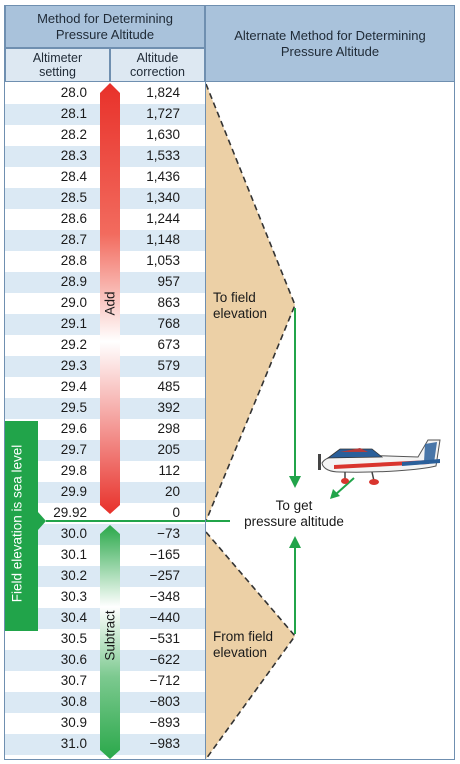 This screenshot has height=764, width=460. What do you see at coordinates (163, 176) in the screenshot?
I see `altitude-correction-cell: 1,436` at bounding box center [163, 176].